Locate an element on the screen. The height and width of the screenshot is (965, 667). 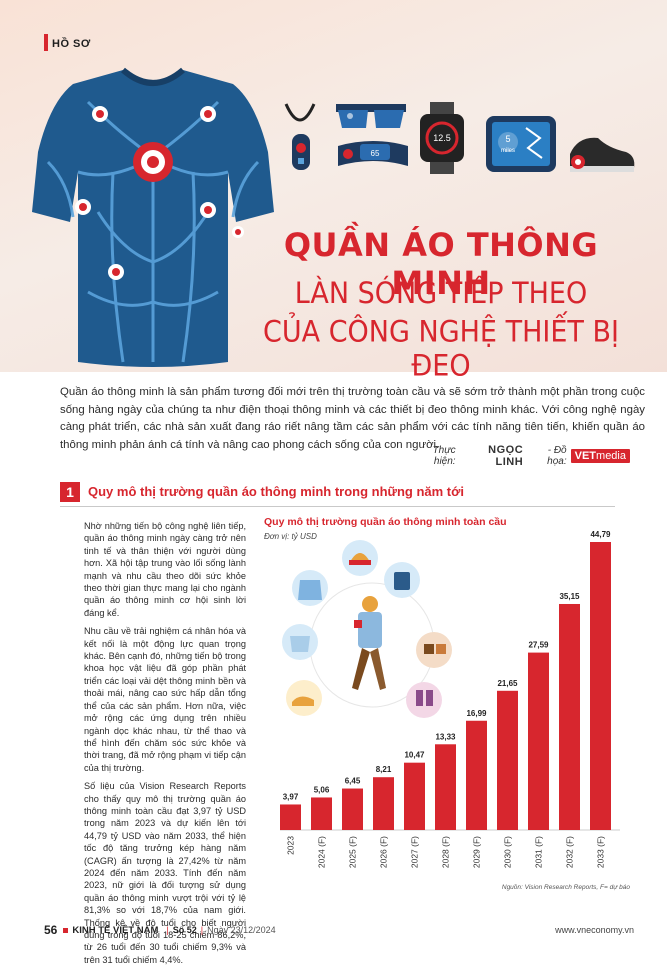
bar-value-label: 35,15 is located at coordinates (569, 596).